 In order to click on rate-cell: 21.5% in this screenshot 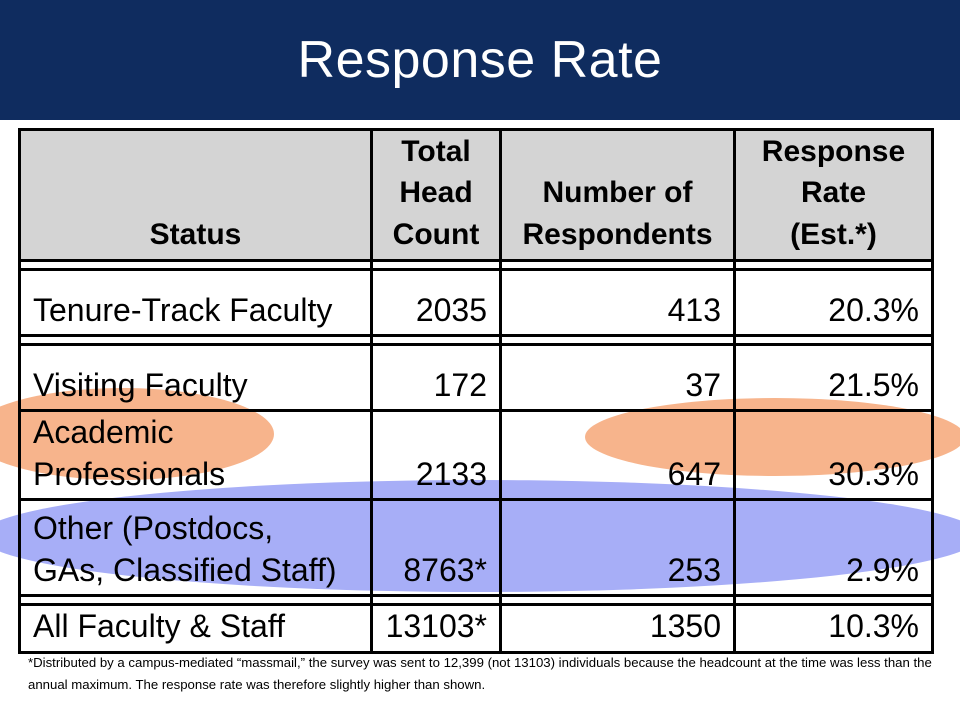, I will do `click(833, 378)`.